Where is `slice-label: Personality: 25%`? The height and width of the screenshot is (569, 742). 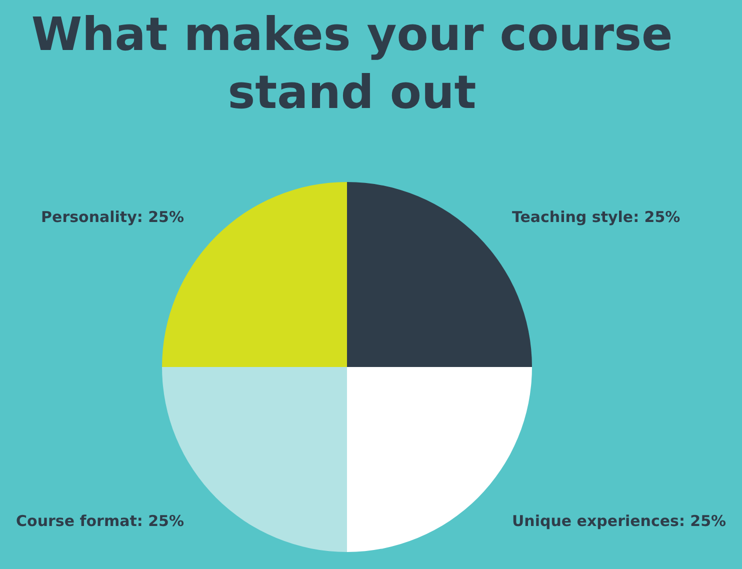
slice-label: Personality: 25% is located at coordinates (112, 217).